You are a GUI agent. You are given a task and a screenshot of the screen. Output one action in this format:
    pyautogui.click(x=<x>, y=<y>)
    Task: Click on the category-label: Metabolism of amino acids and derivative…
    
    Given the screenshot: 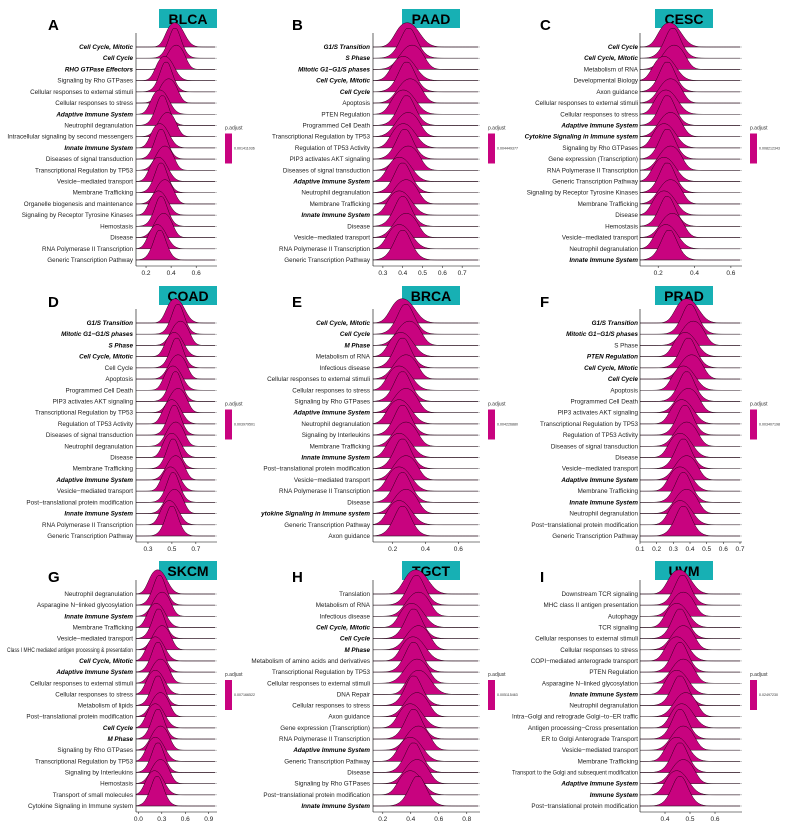 What is the action you would take?
    pyautogui.click(x=310, y=661)
    